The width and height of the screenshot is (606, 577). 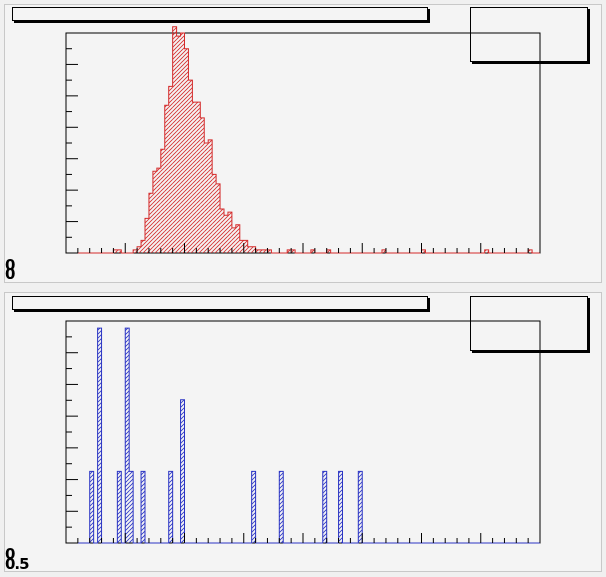 I want to click on bottom-stats-box, so click(x=529, y=323).